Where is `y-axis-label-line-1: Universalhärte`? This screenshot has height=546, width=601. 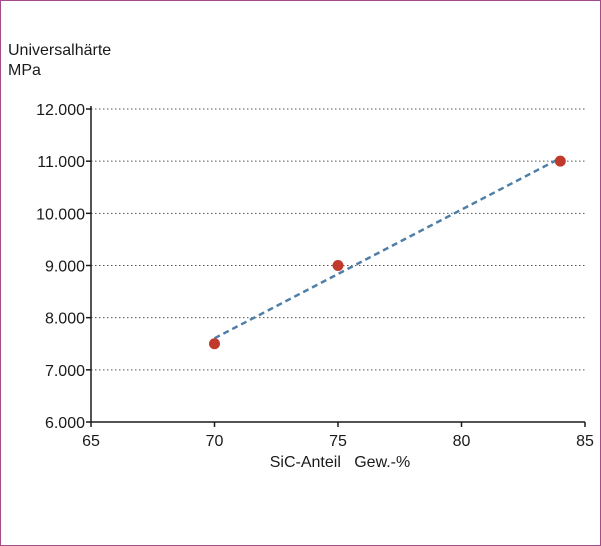
y-axis-label-line-1: Universalhärte is located at coordinates (60, 50).